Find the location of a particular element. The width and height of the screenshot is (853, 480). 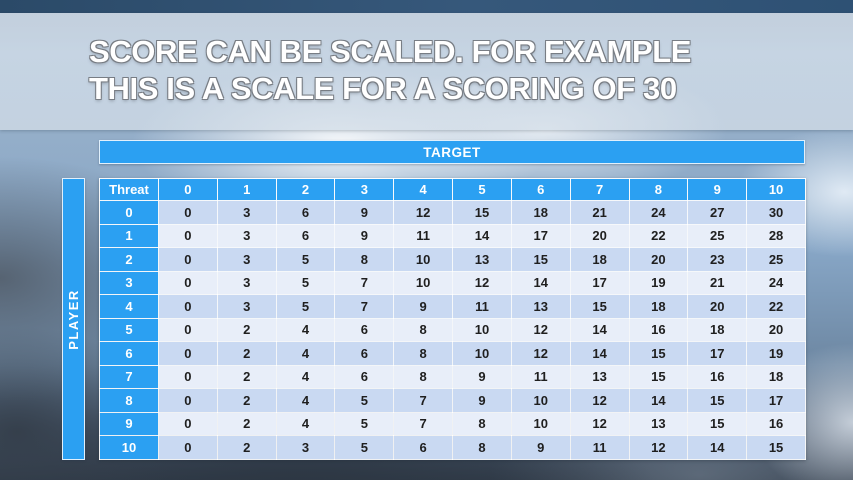

table-row: 4 0 3 5 7 9 11 13 15 18 20 22 is located at coordinates (452, 306).